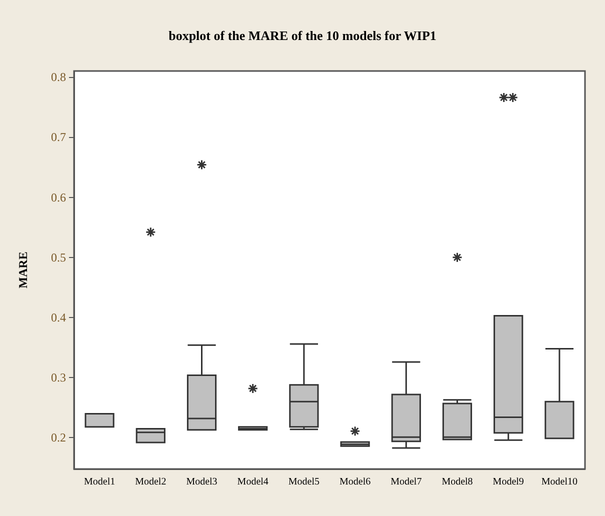 Image resolution: width=605 pixels, height=516 pixels. I want to click on y-tick-label: 0.4, so click(58, 317).